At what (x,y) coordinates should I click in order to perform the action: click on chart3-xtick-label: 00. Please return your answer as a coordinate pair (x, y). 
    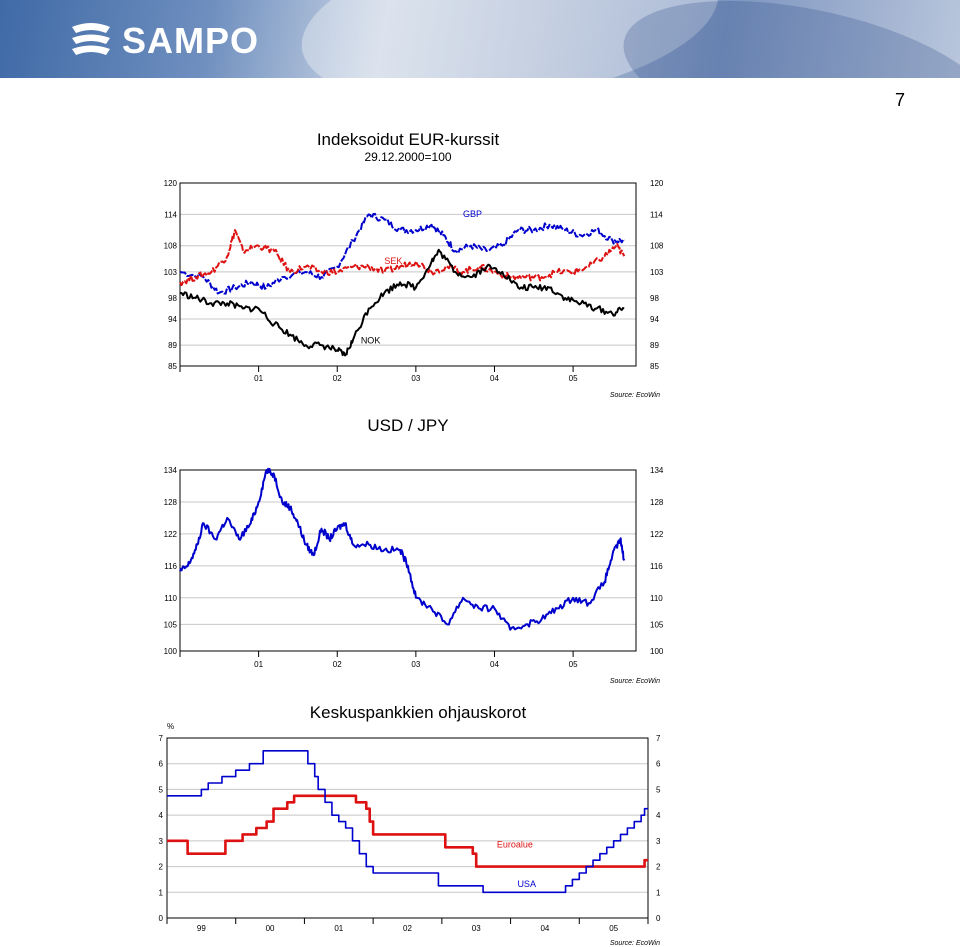
    Looking at the image, I should click on (270, 928).